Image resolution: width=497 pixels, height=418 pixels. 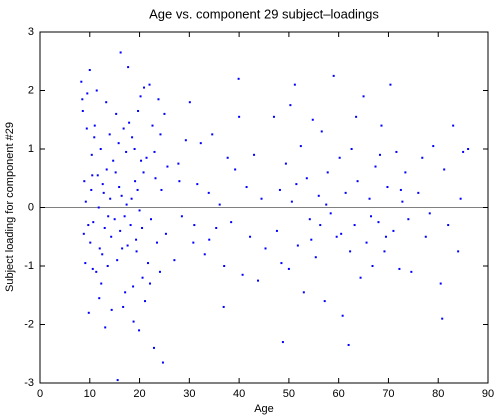 I want to click on y-tick-label: 3, so click(x=31, y=32).